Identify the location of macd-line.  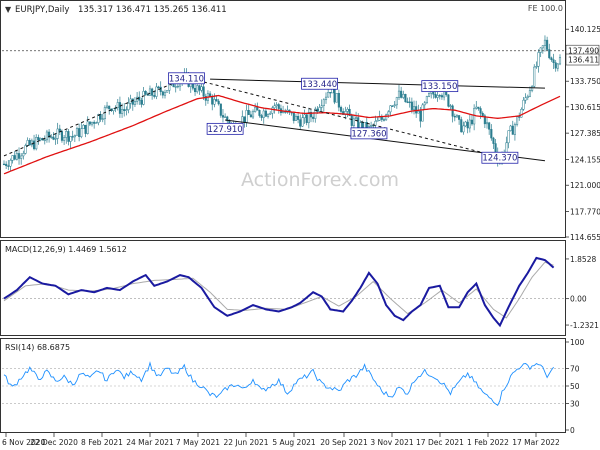
(279, 292).